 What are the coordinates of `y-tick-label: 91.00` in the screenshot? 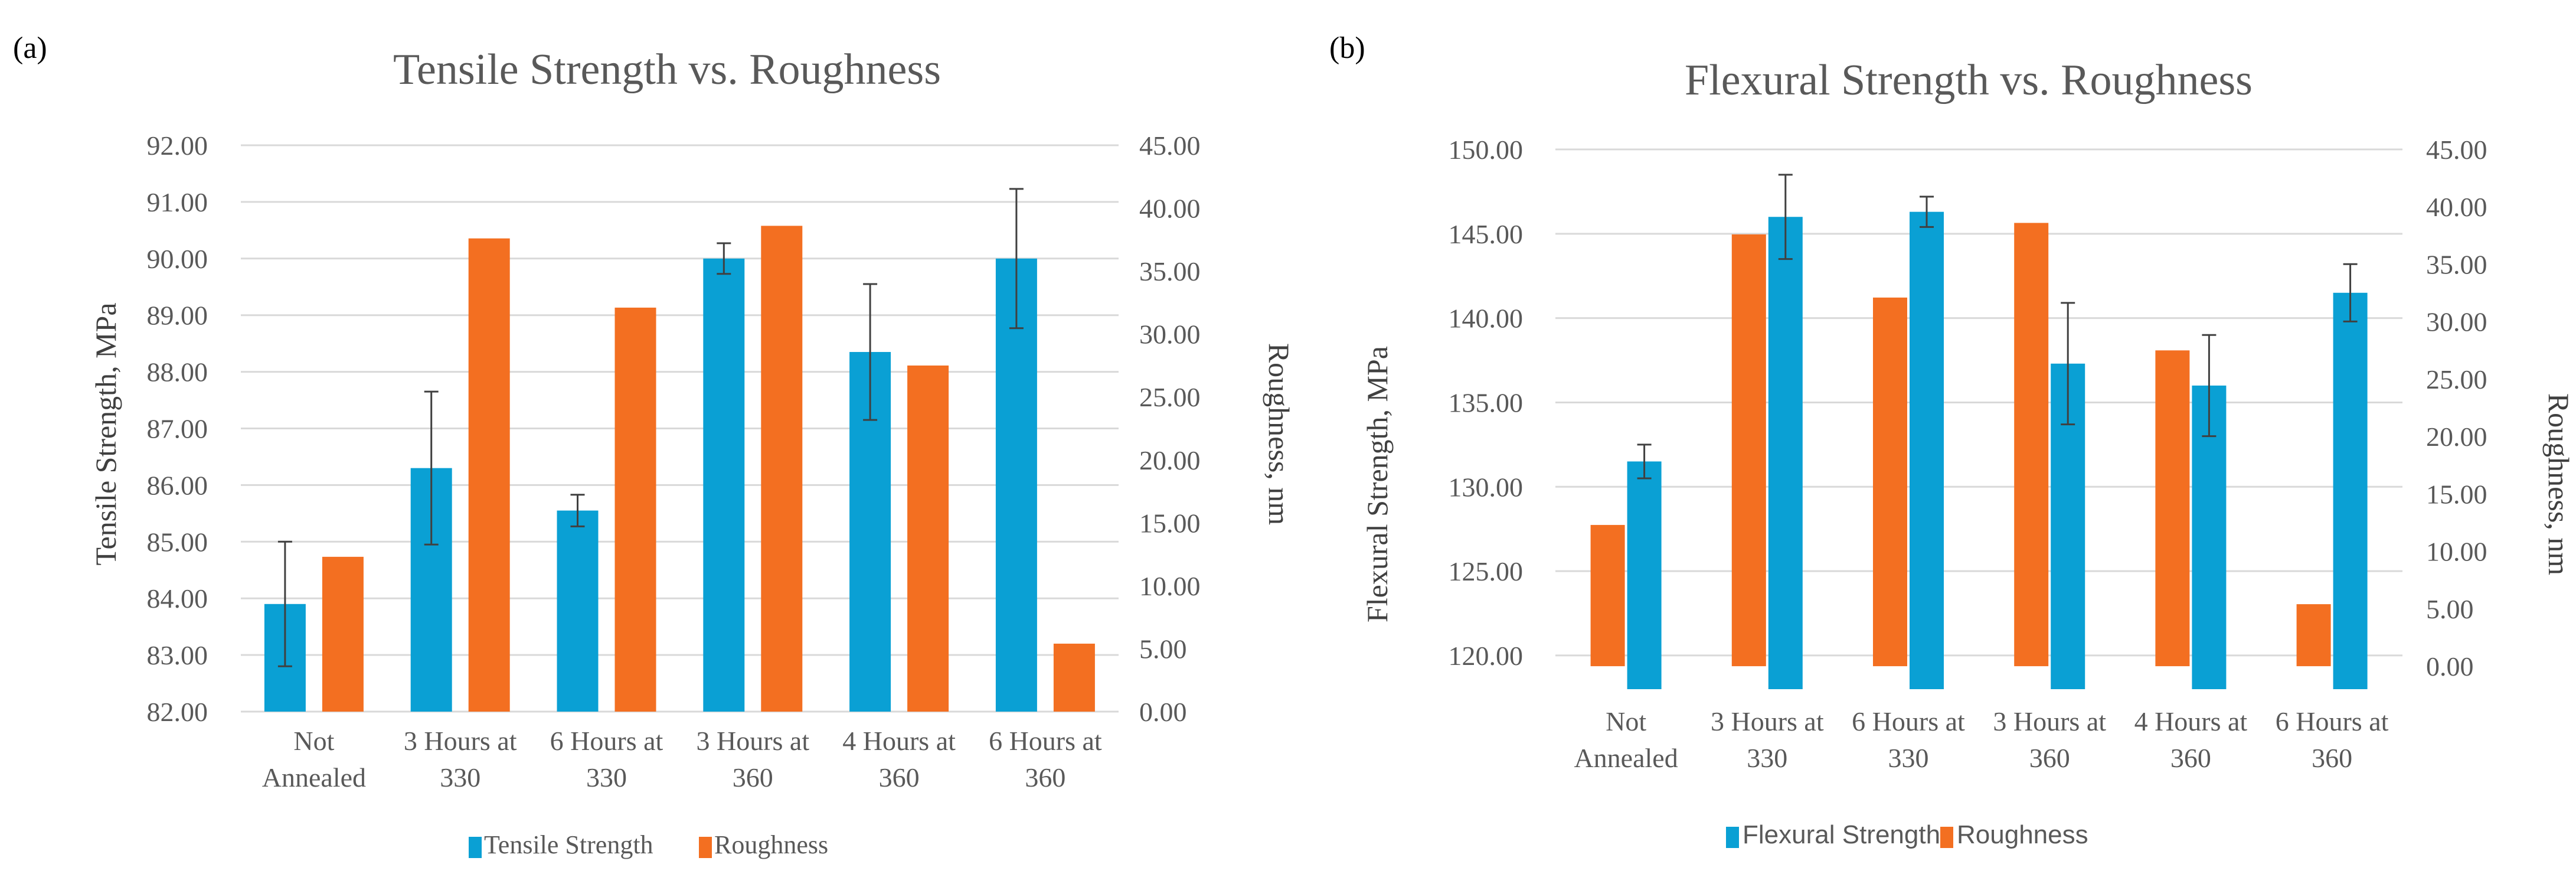 It's located at (177, 202).